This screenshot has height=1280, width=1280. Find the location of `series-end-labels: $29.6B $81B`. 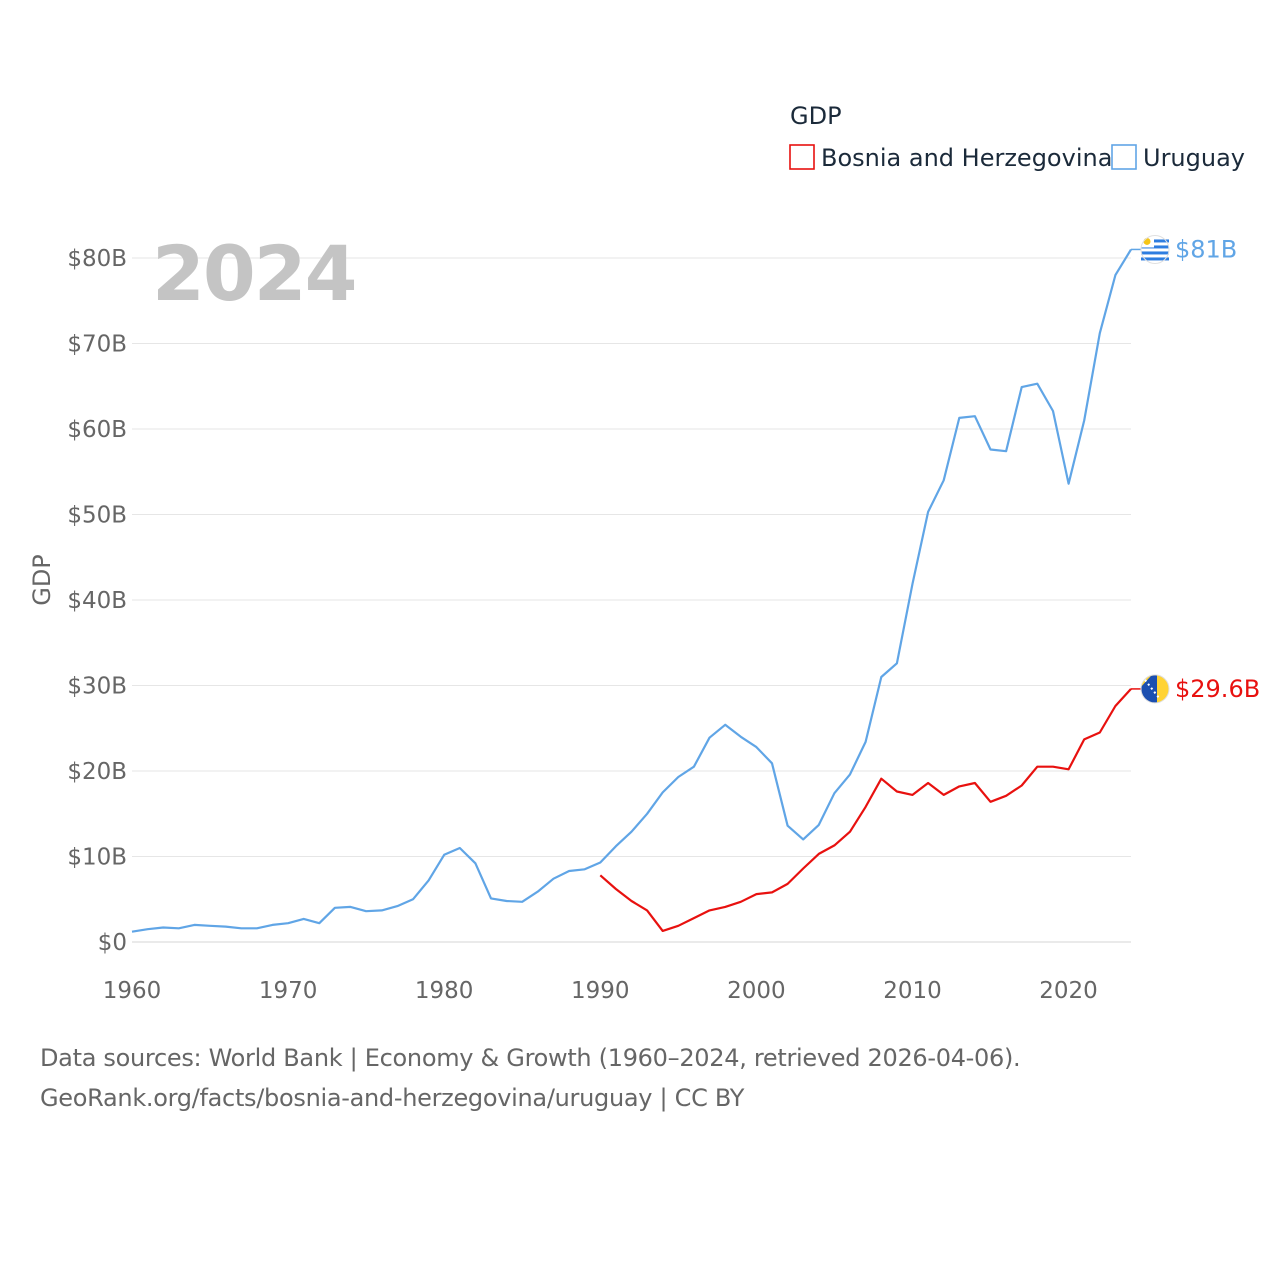

series-end-labels: $29.6B $81B is located at coordinates (1195, 469).